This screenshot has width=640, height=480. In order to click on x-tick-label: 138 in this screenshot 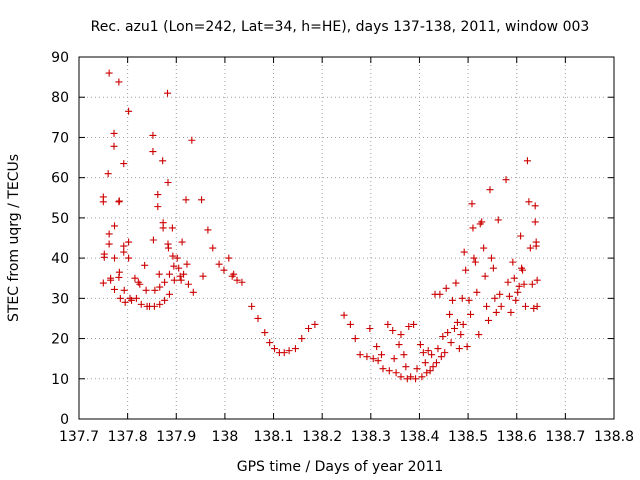, I will do `click(225, 437)`.